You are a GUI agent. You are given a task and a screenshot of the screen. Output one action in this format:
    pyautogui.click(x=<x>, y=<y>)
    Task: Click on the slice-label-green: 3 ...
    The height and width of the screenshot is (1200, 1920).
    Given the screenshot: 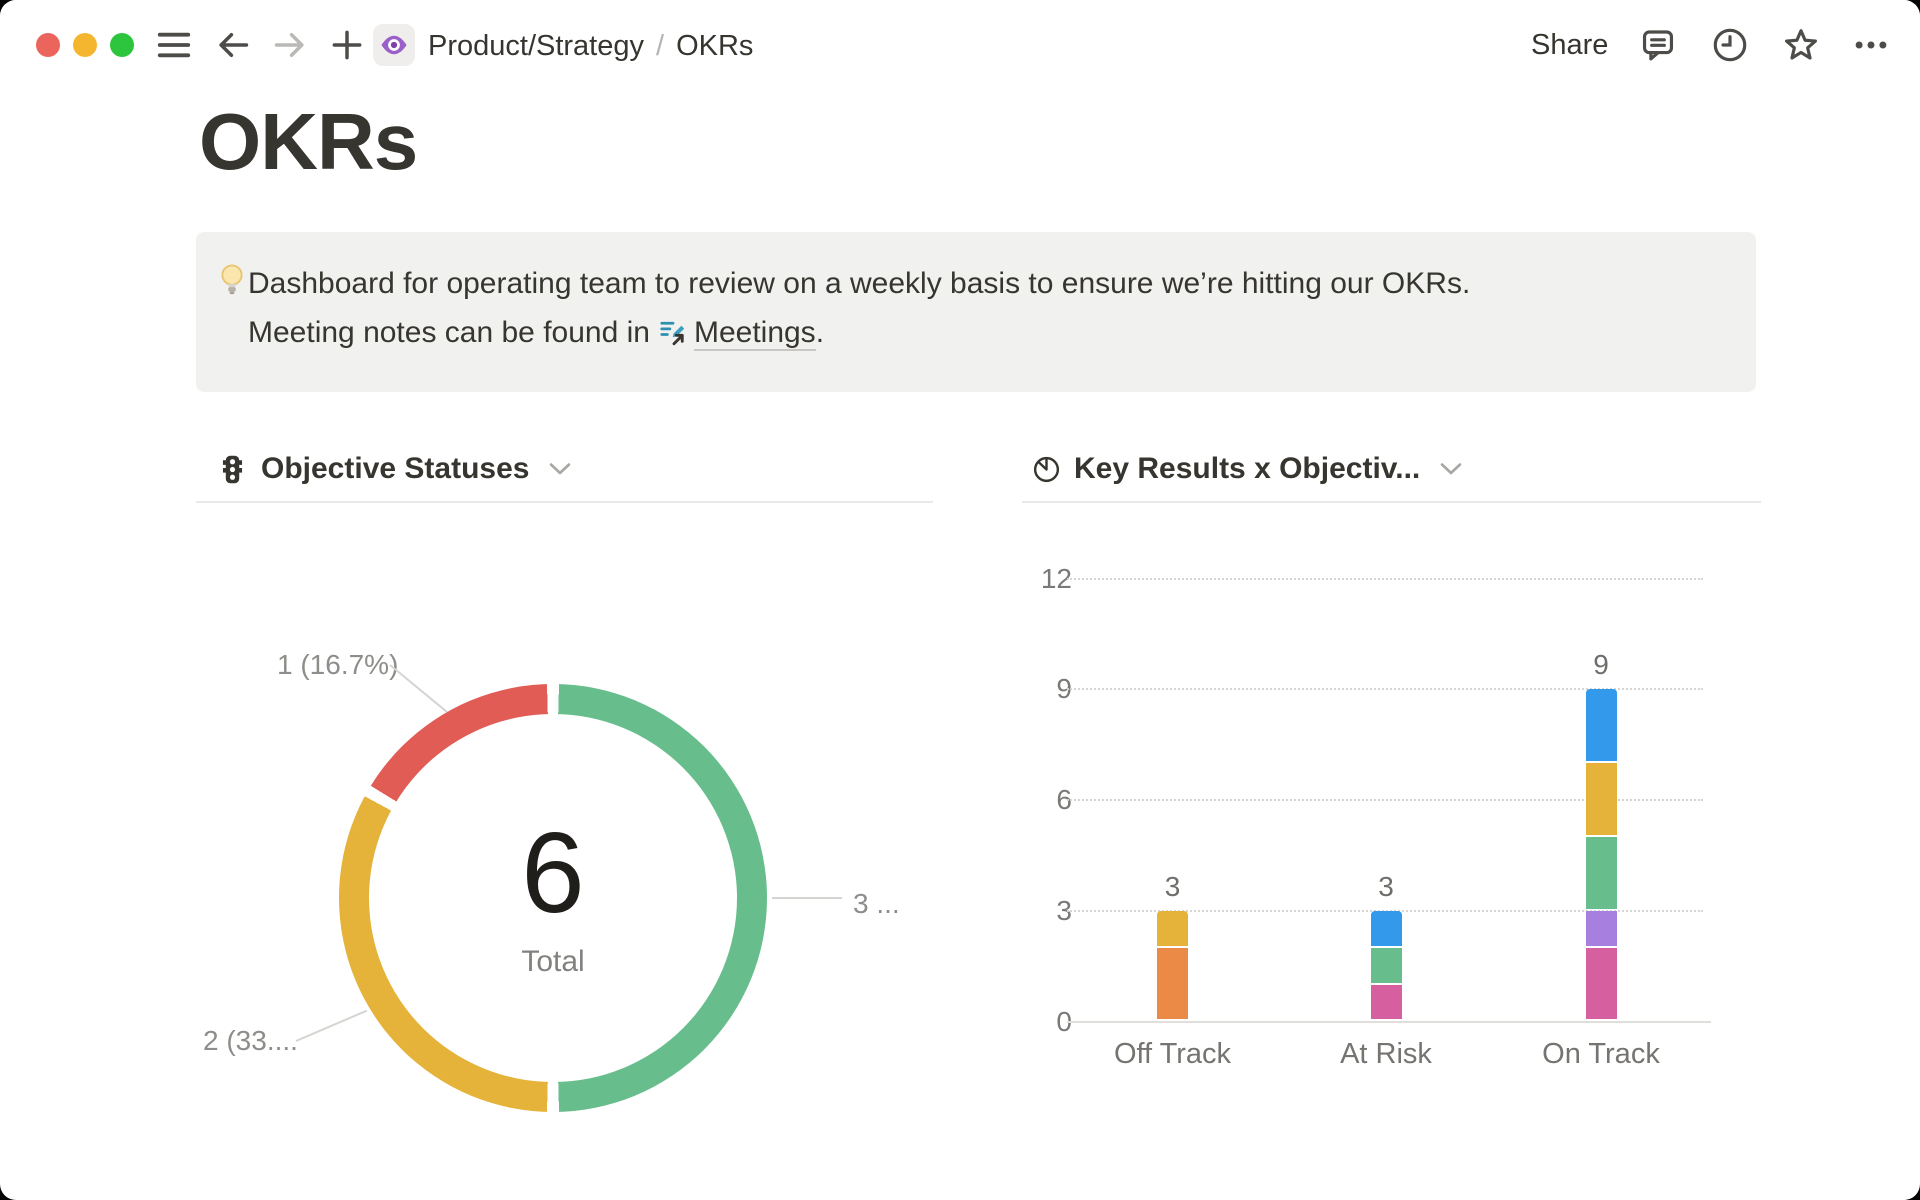 What is the action you would take?
    pyautogui.click(x=876, y=903)
    